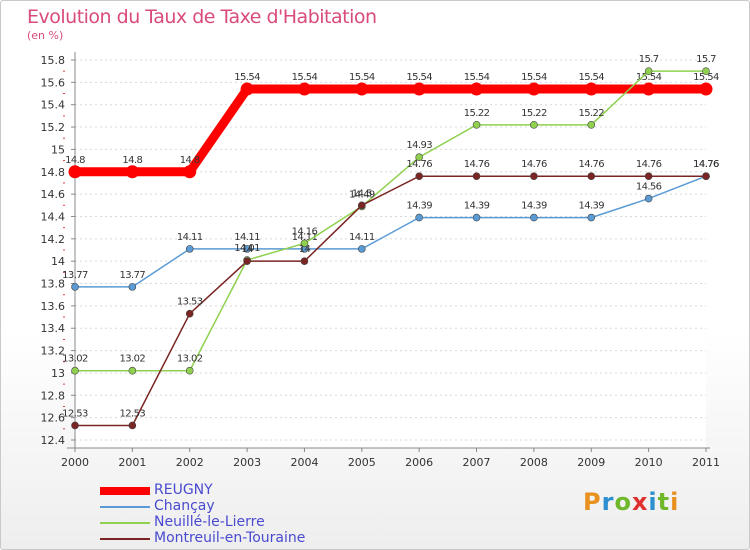 The image size is (750, 550). What do you see at coordinates (640, 502) in the screenshot?
I see `brand-letter: x` at bounding box center [640, 502].